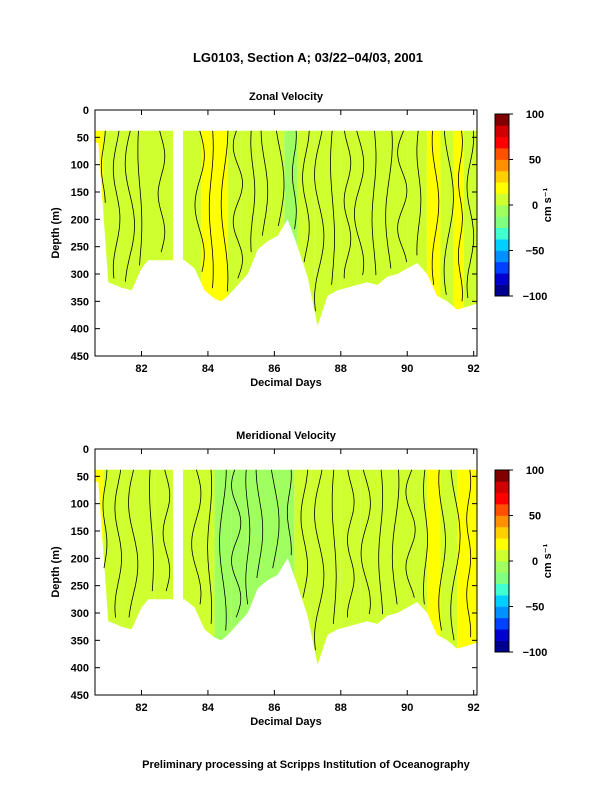 This screenshot has width=612, height=792. What do you see at coordinates (56, 233) in the screenshot?
I see `y-axis-label: Depth (m)` at bounding box center [56, 233].